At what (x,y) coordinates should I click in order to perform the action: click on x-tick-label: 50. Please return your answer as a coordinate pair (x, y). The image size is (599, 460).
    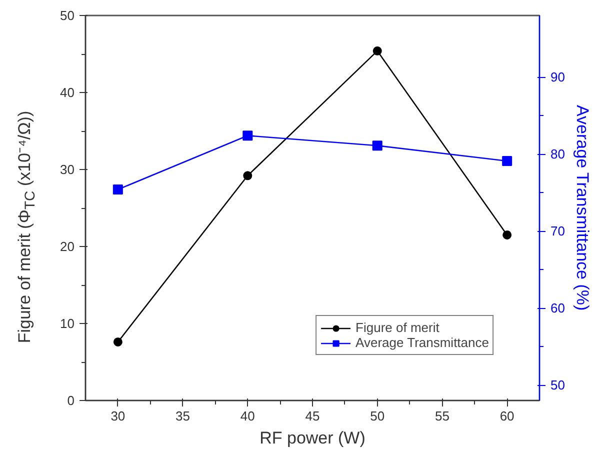
    Looking at the image, I should click on (377, 416).